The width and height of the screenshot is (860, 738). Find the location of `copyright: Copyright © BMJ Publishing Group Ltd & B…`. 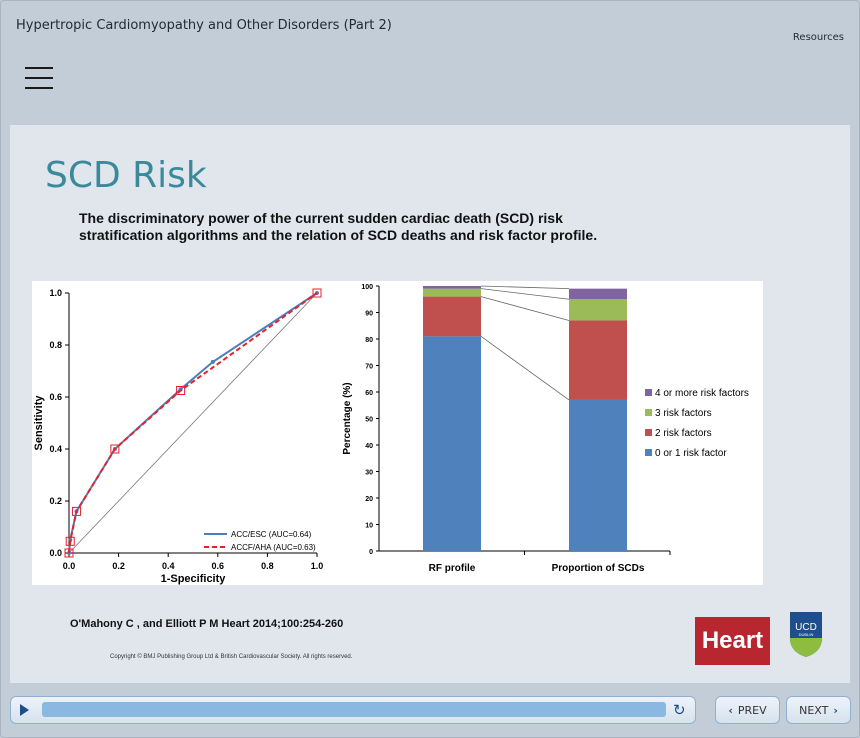

copyright: Copyright © BMJ Publishing Group Ltd & B… is located at coordinates (231, 657).